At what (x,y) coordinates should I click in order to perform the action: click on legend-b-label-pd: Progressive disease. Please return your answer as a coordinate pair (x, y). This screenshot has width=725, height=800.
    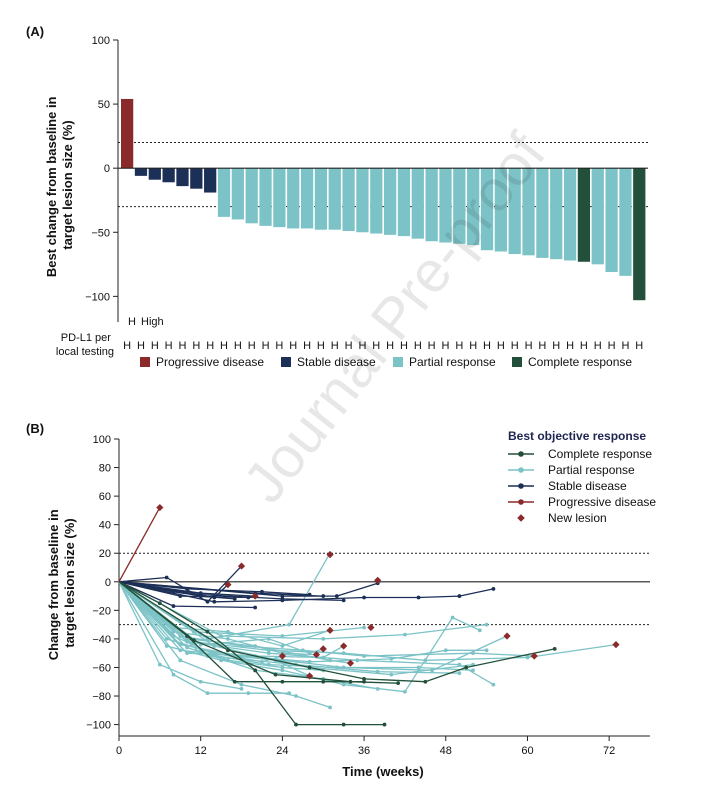
    Looking at the image, I should click on (602, 502).